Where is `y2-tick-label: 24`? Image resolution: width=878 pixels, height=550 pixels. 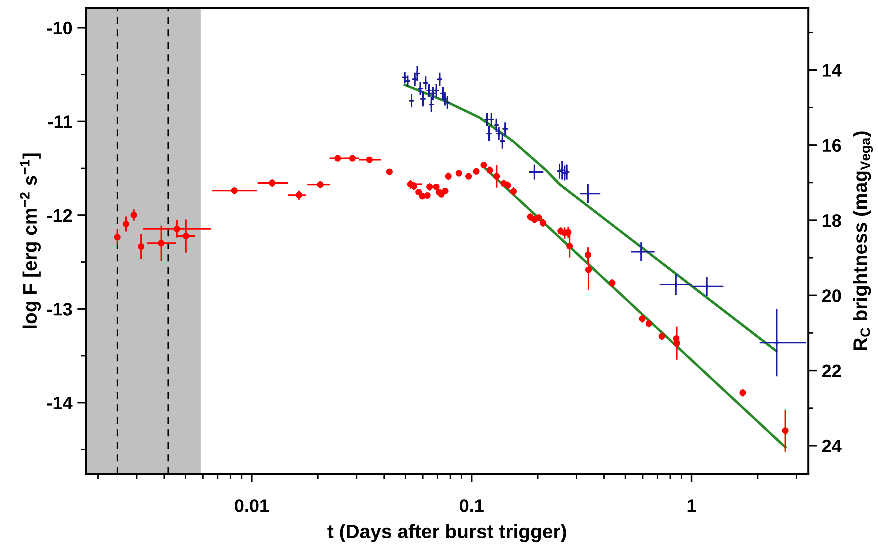
y2-tick-label: 24 is located at coordinates (832, 446).